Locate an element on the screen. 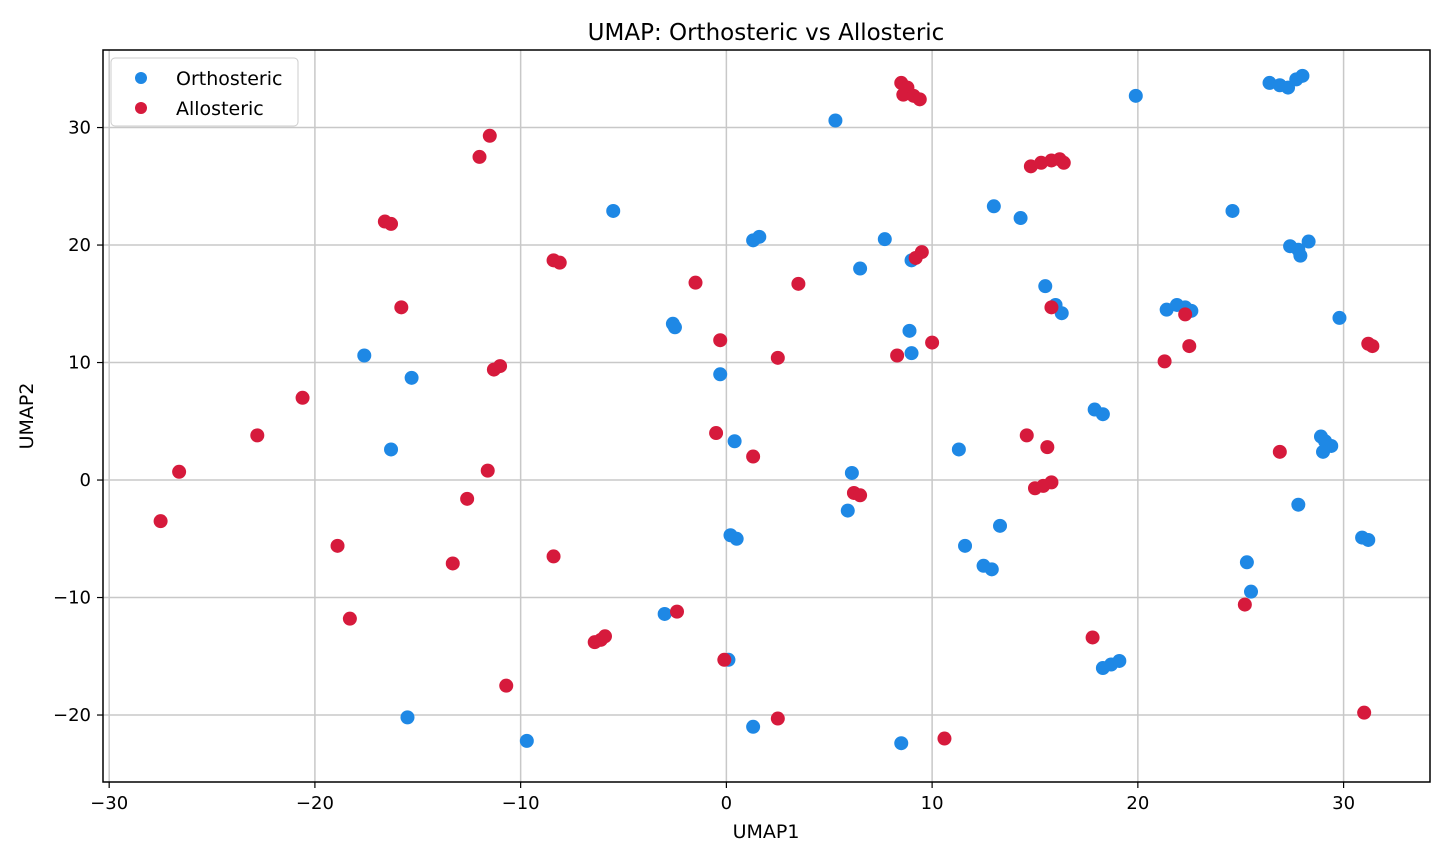 This screenshot has height=860, width=1456. x-tick-label: −20 is located at coordinates (315, 803).